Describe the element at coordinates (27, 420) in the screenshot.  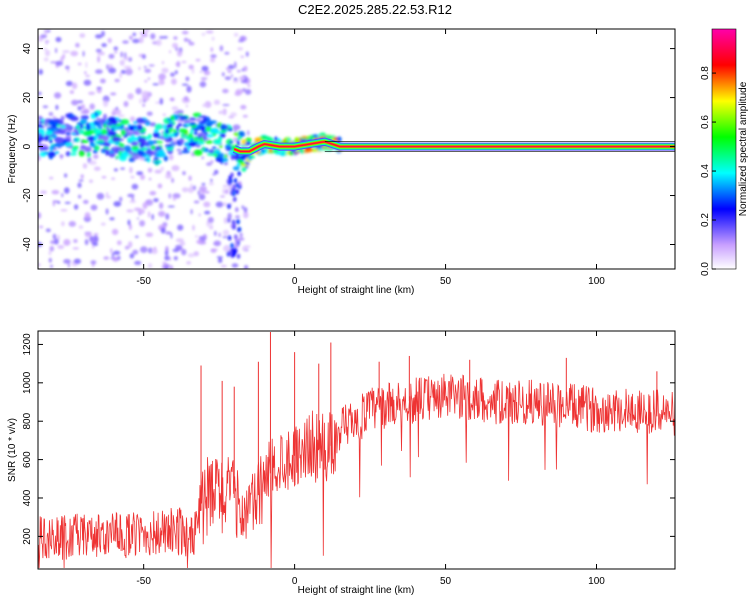
I see `y-tick-label: 800` at that location.